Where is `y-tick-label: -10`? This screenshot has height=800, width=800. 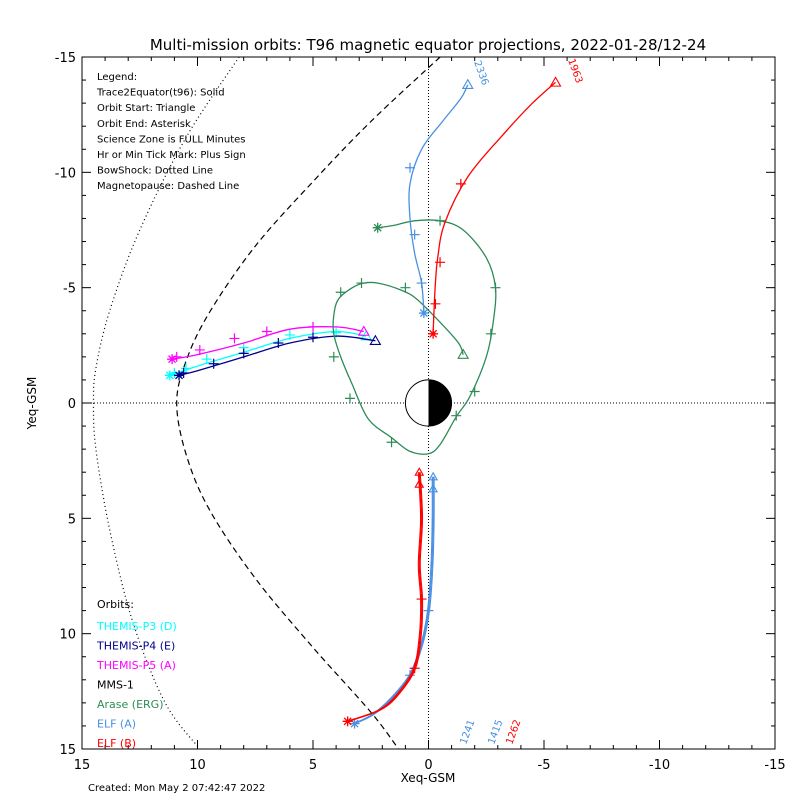
y-tick-label: -10 is located at coordinates (65, 173).